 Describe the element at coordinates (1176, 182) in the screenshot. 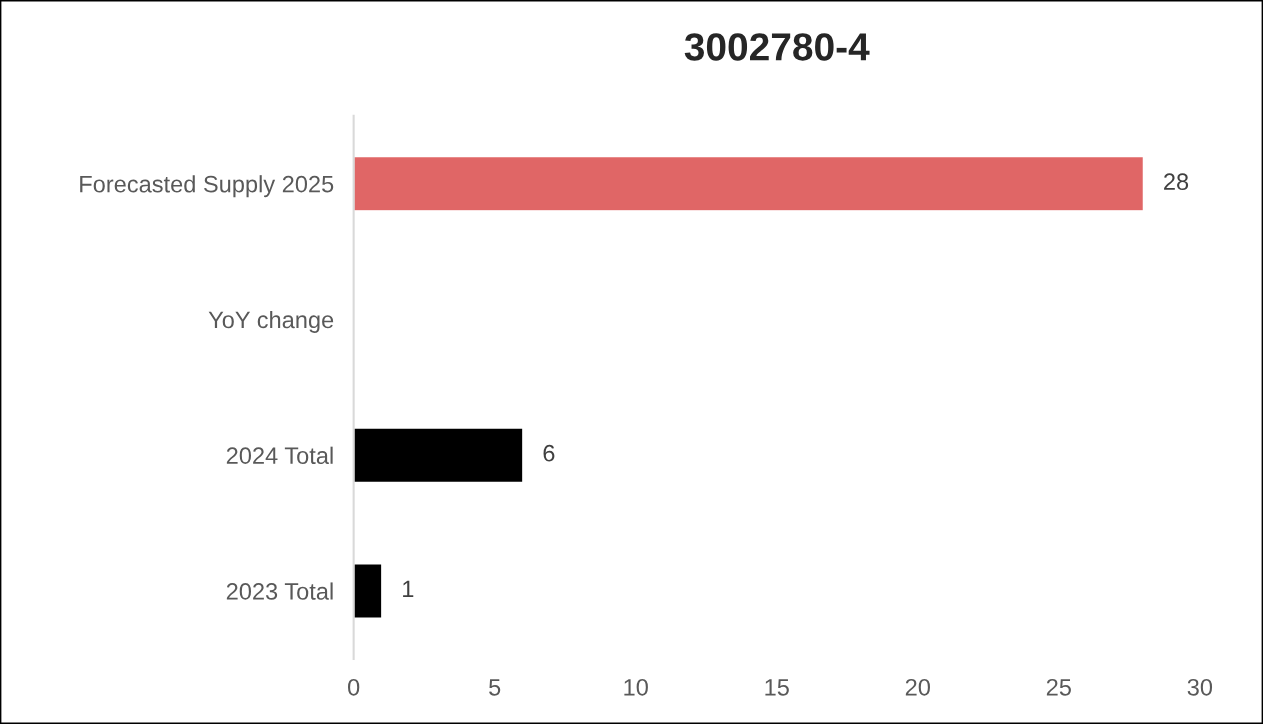

I see `data-label: 28` at that location.